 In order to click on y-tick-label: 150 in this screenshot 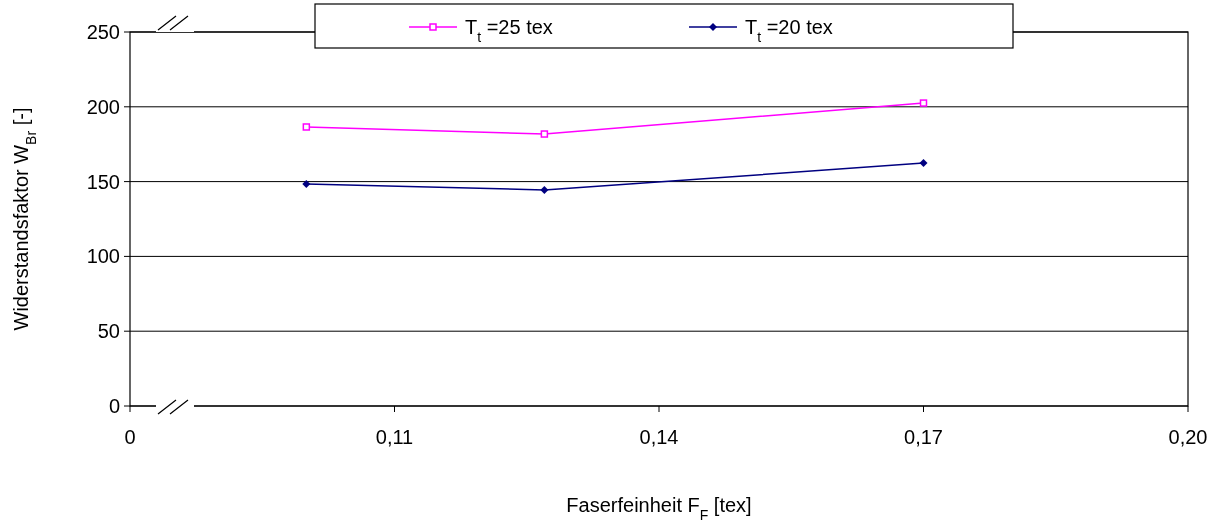, I will do `click(103, 181)`.